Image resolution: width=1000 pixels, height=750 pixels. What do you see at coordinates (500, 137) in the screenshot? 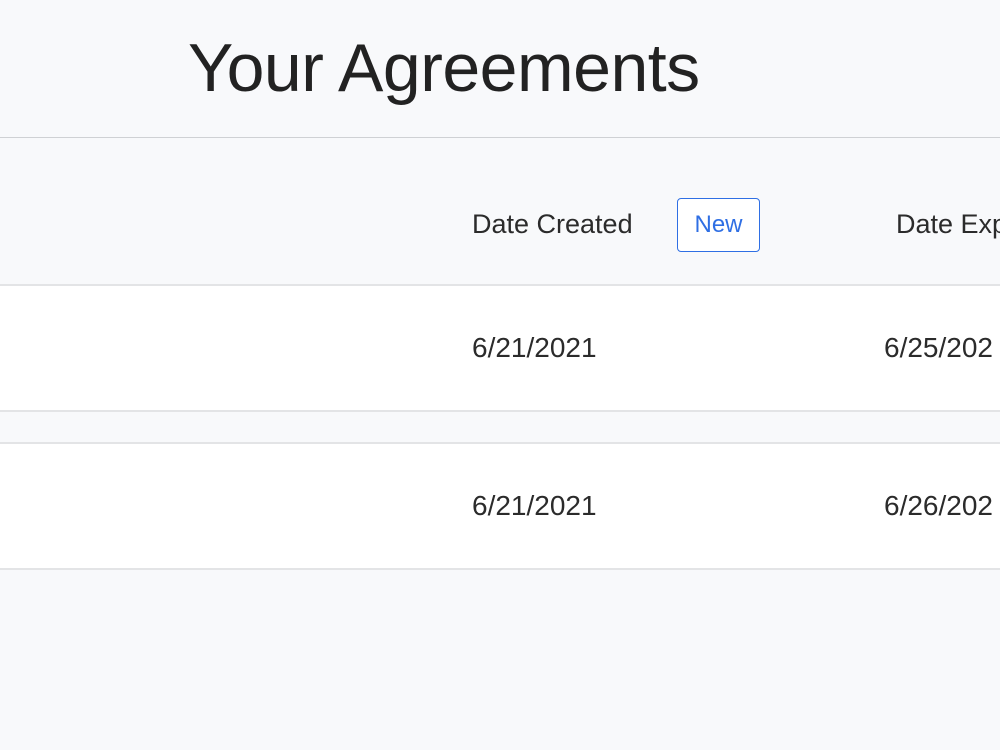
I see `divider` at bounding box center [500, 137].